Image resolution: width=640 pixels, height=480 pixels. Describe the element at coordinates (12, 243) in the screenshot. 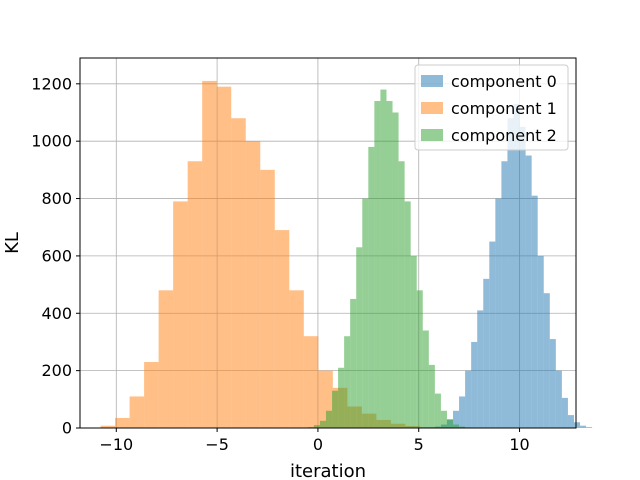

I see `y-axis-label: KL` at that location.